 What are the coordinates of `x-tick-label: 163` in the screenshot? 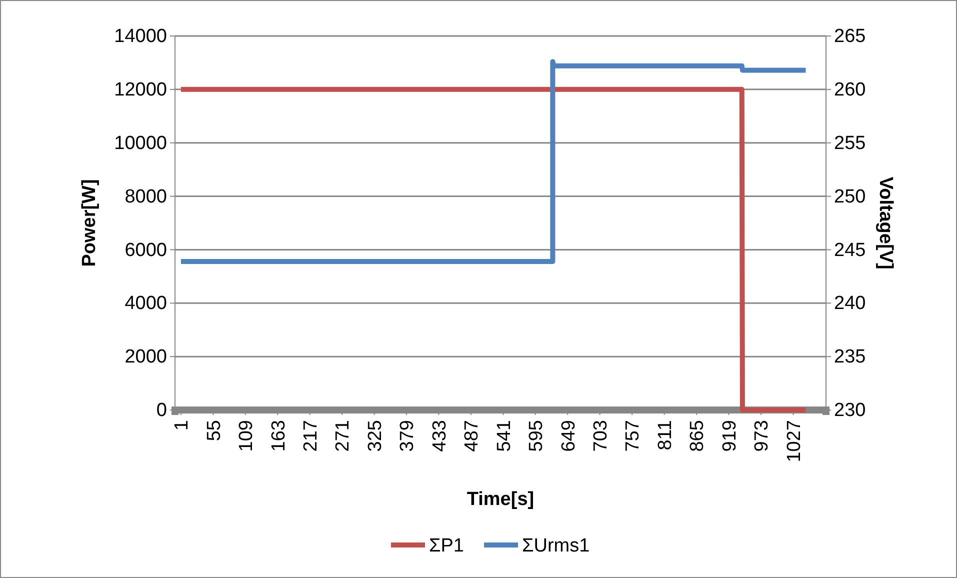 It's located at (279, 436).